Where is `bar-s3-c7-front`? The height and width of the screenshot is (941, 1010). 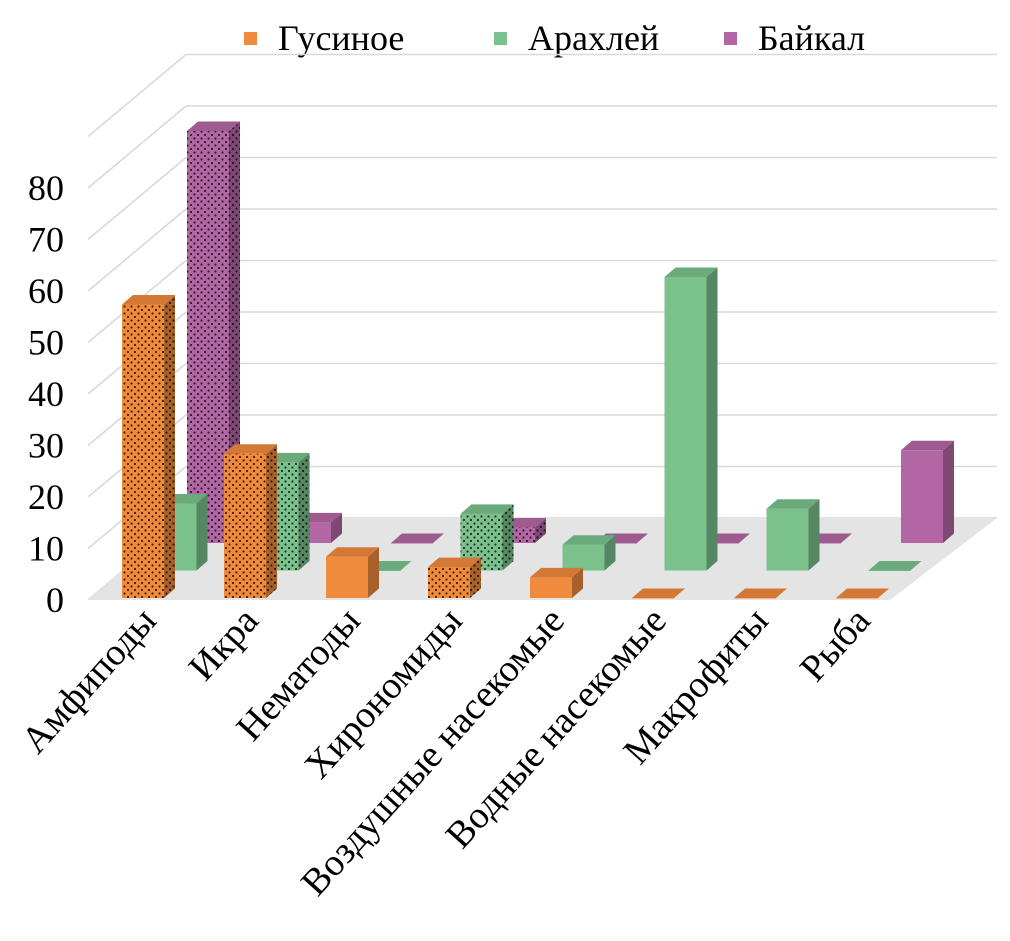
bar-s3-c7-front is located at coordinates (820, 543).